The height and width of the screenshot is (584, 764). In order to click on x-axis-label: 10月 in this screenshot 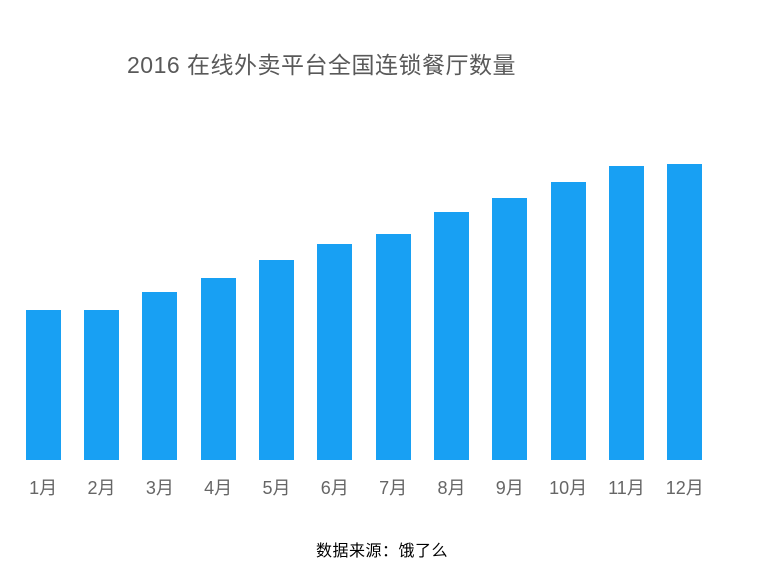, I will do `click(568, 488)`.